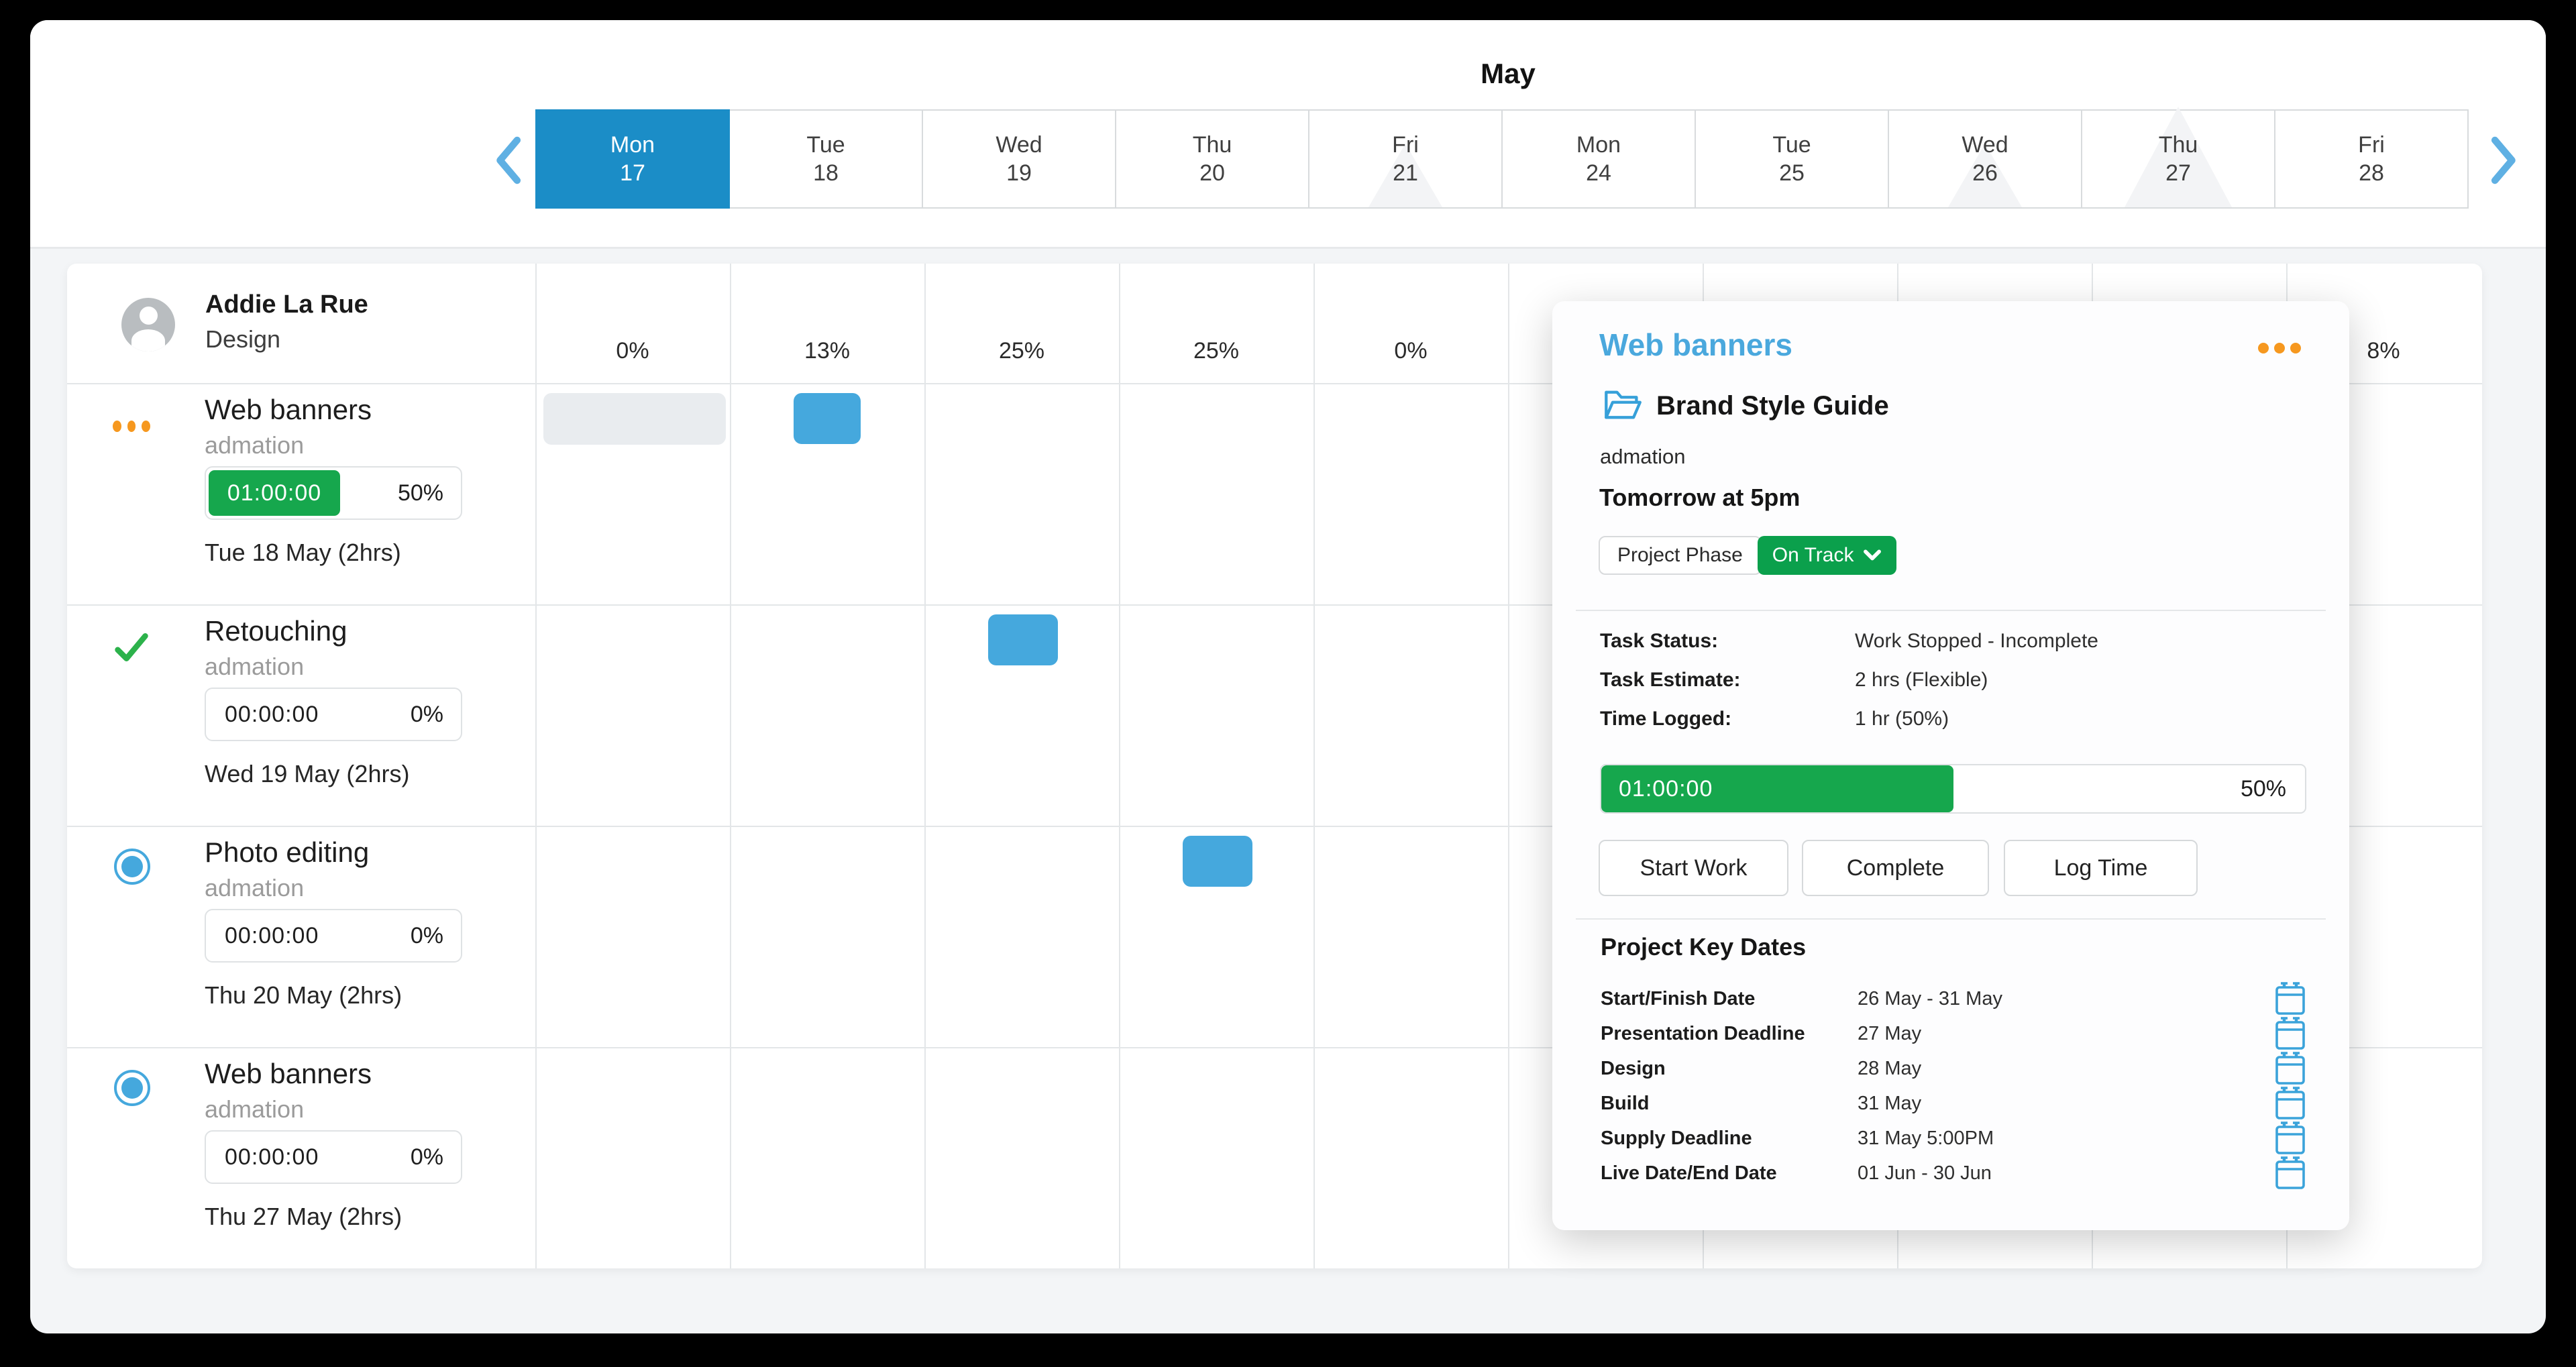 The image size is (2576, 1367). What do you see at coordinates (276, 631) in the screenshot?
I see `task-title: Retouching` at bounding box center [276, 631].